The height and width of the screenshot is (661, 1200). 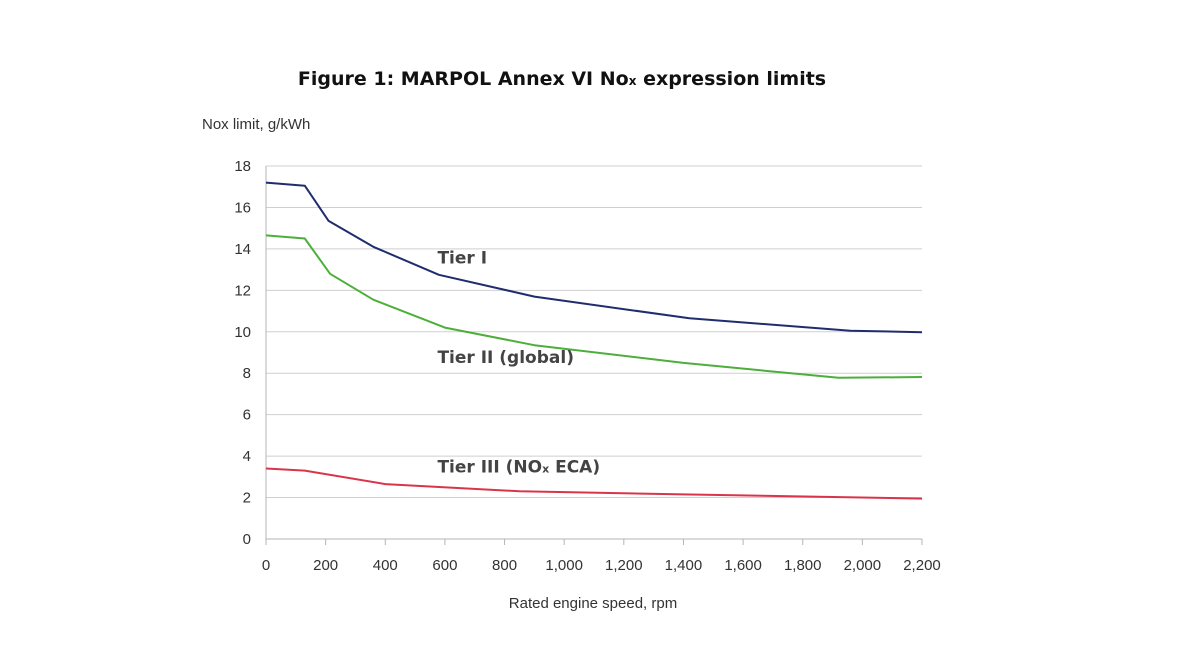 I want to click on y-tick-label-4: 8, so click(x=247, y=373).